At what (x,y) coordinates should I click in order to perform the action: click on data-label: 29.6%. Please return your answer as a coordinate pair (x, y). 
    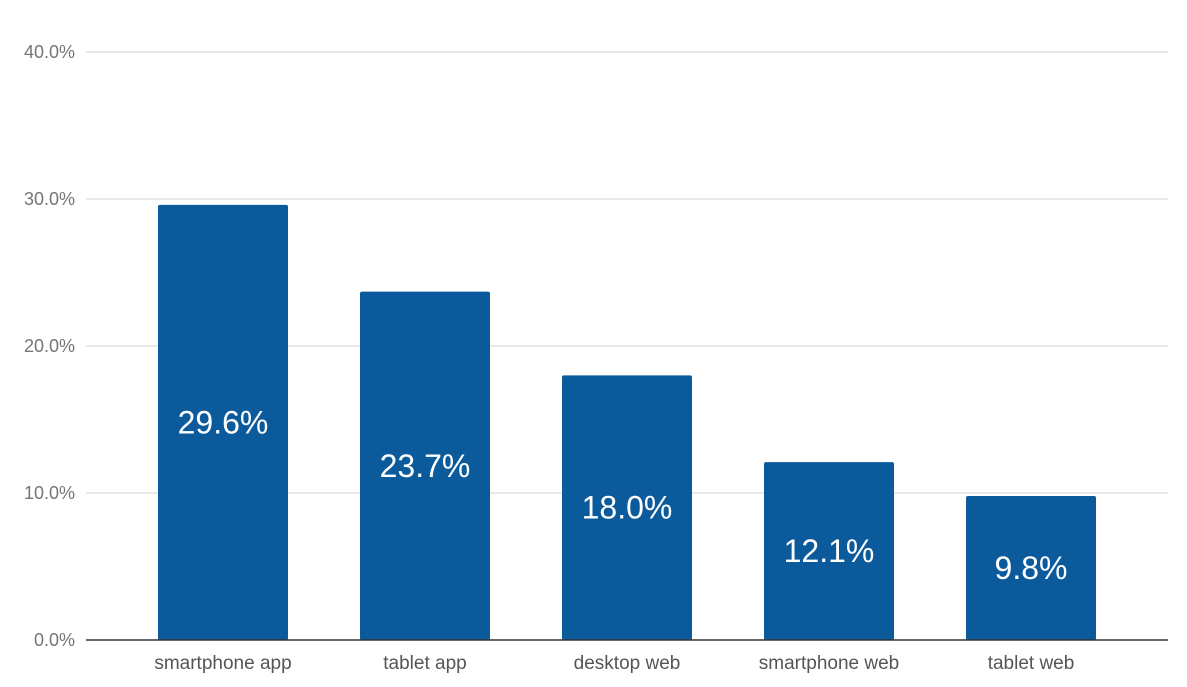
    Looking at the image, I should click on (223, 422).